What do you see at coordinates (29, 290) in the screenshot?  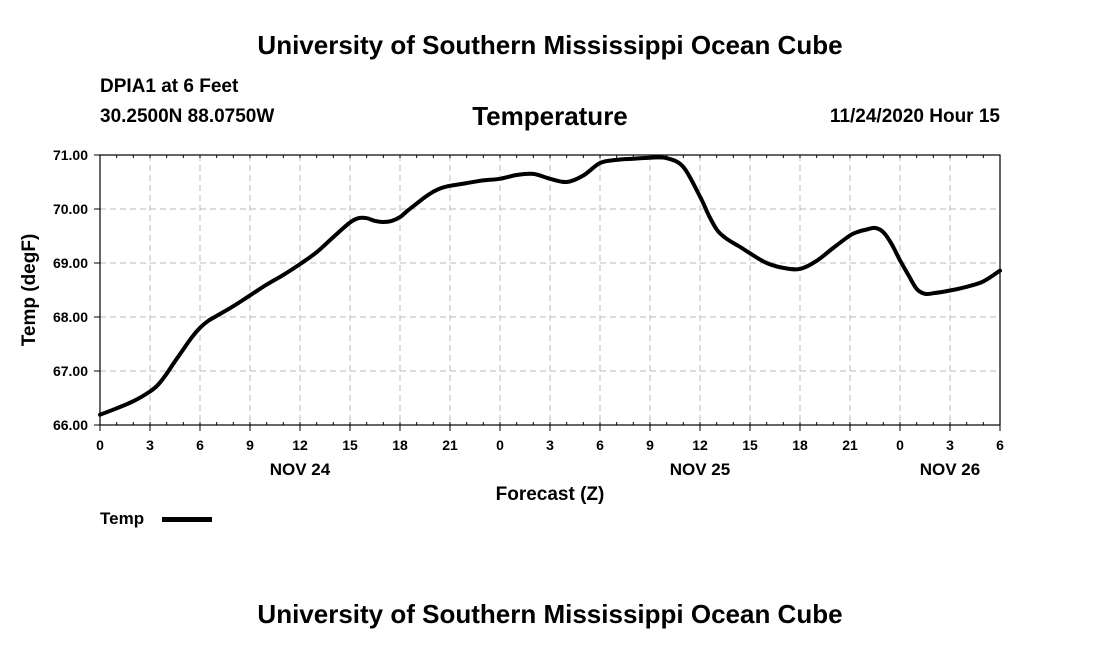 I see `y-axis-label: Temp (degF)` at bounding box center [29, 290].